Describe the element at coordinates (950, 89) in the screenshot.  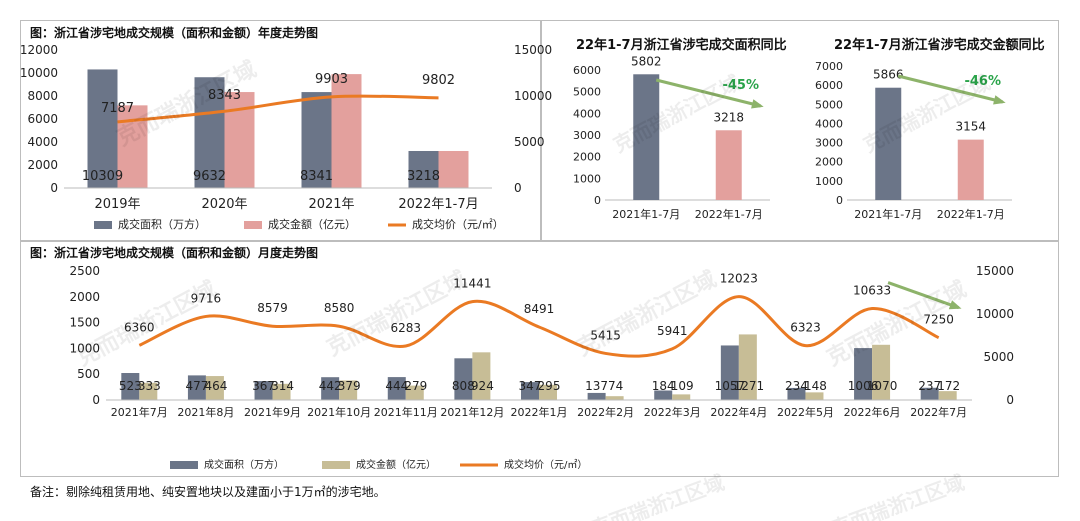
I see `amount-compare-trend-arrow` at that location.